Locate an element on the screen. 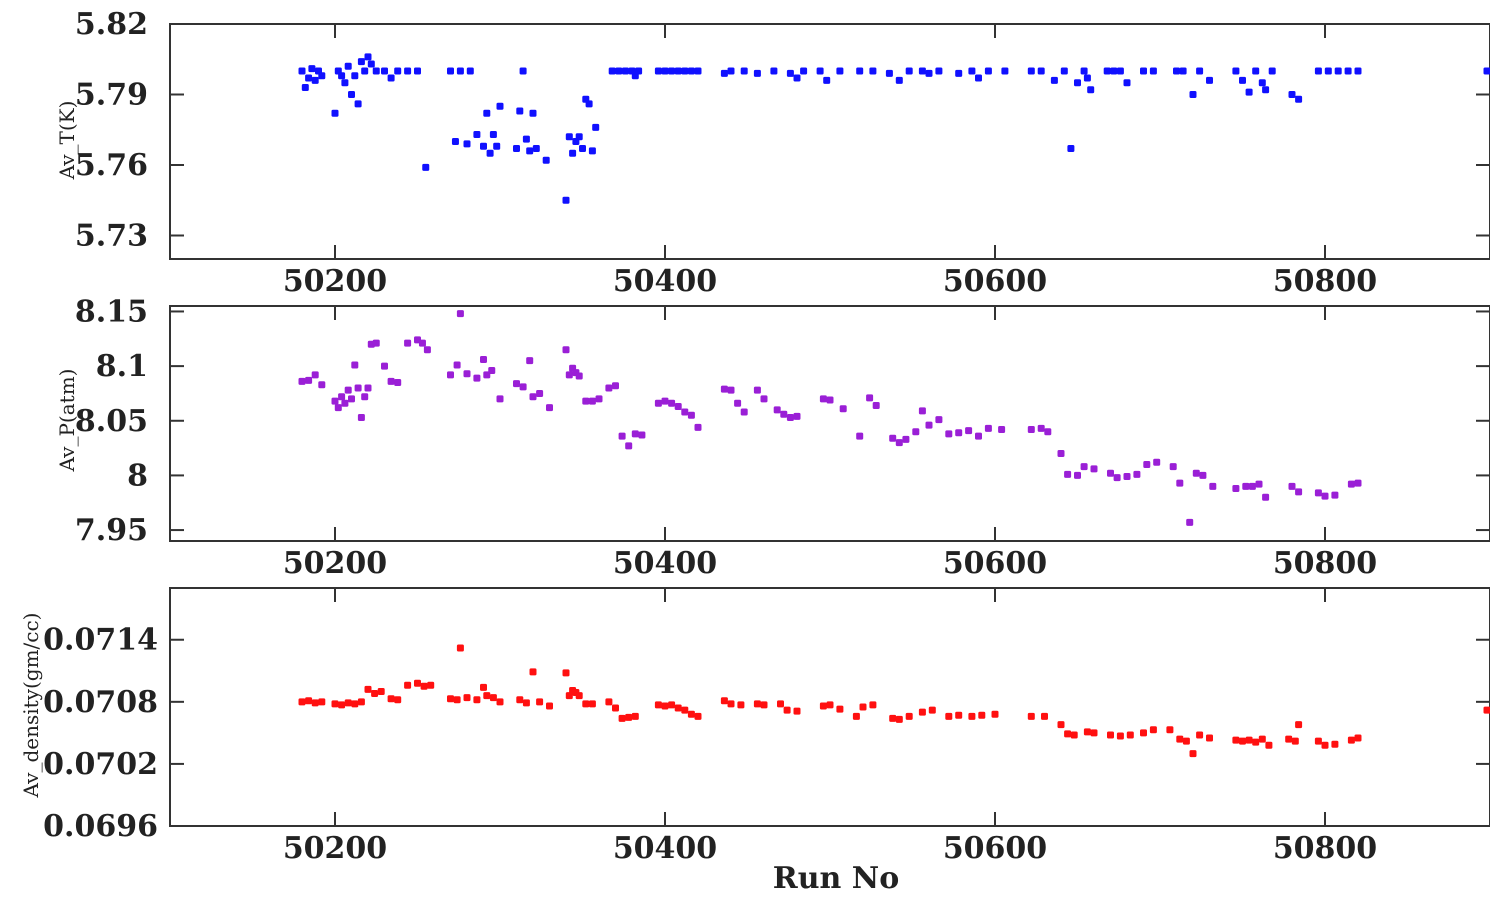 This screenshot has width=1490, height=897. pressure-y-tick-label: 8 is located at coordinates (137, 475).